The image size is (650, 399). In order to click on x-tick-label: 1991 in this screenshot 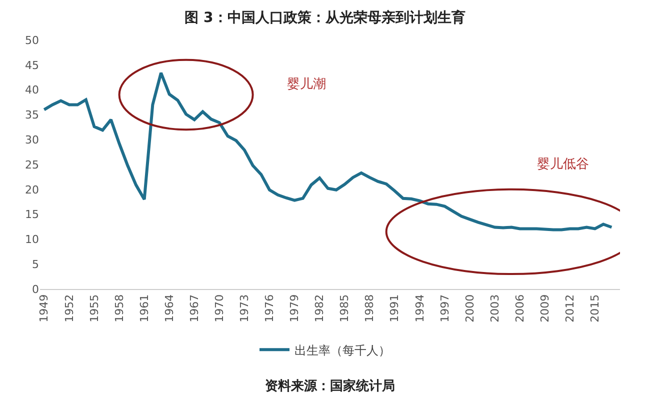, I will do `click(395, 308)`.